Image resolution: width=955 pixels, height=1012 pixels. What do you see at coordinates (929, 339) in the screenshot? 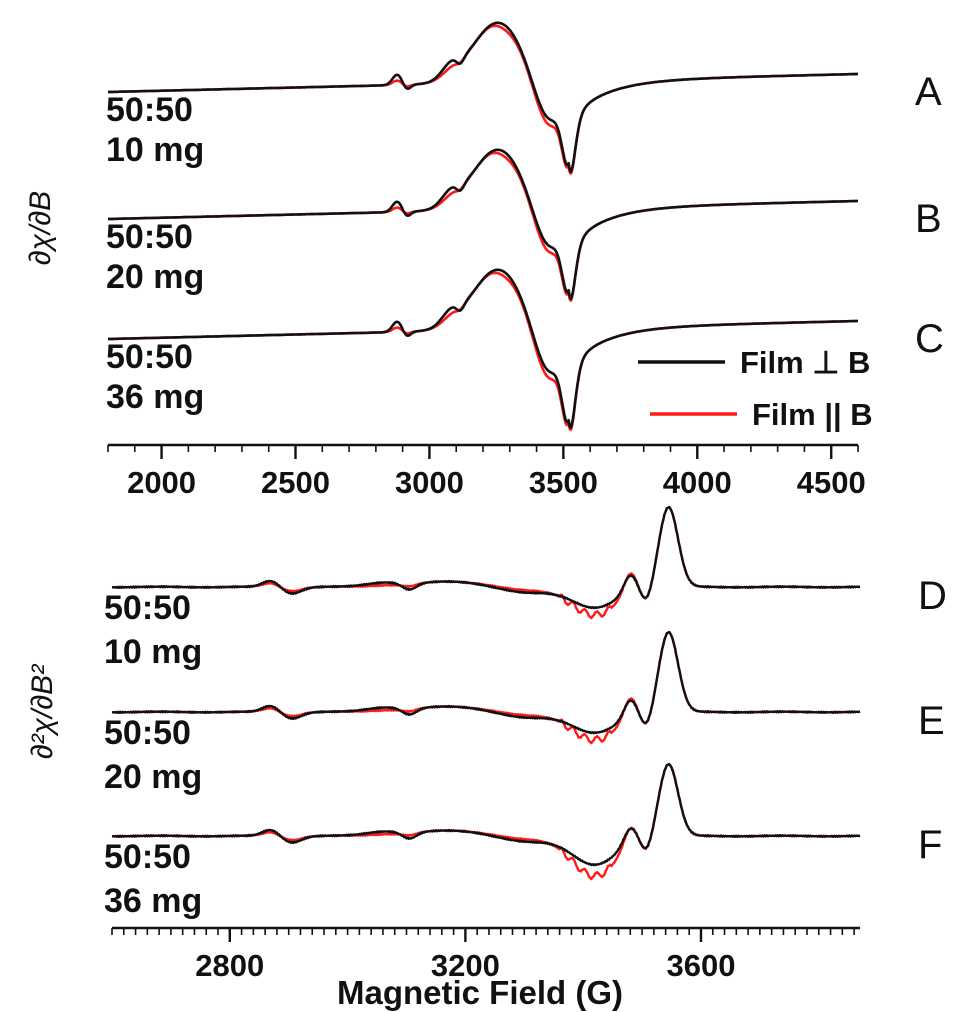
I see `trace-letter-c: C` at bounding box center [929, 339].